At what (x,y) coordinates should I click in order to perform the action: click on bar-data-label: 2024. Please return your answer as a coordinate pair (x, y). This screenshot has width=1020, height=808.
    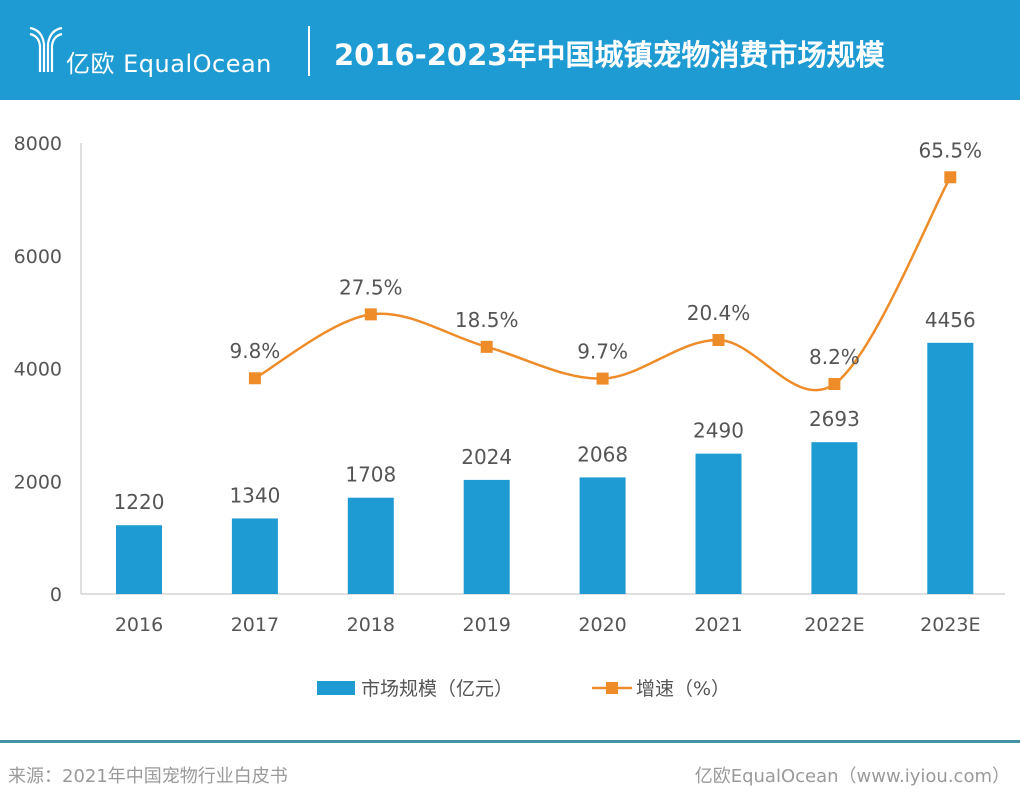
    Looking at the image, I should click on (486, 457).